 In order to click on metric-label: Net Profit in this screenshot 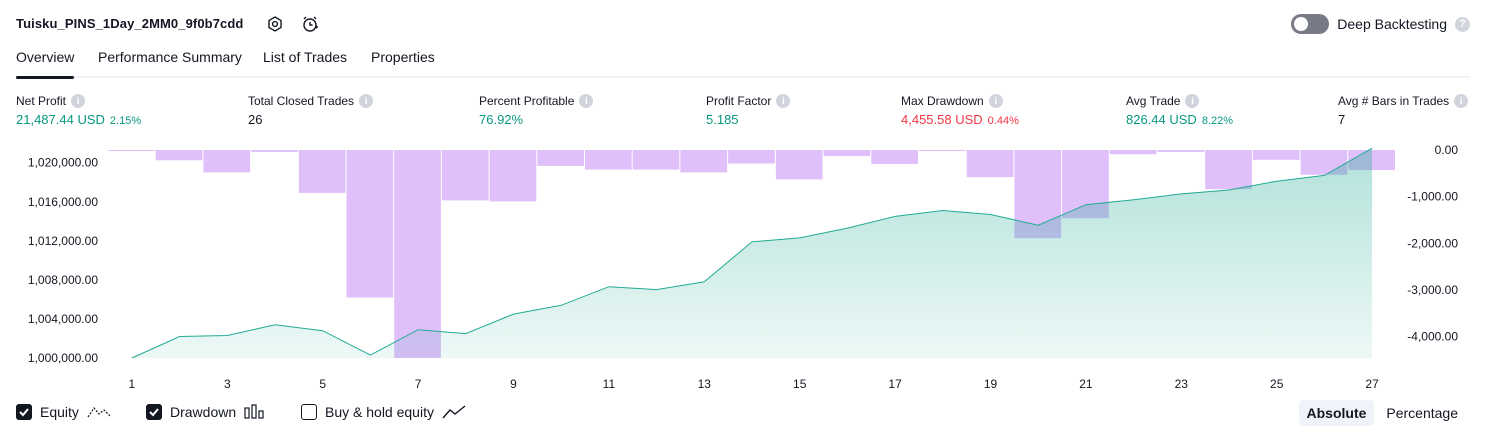, I will do `click(41, 101)`.